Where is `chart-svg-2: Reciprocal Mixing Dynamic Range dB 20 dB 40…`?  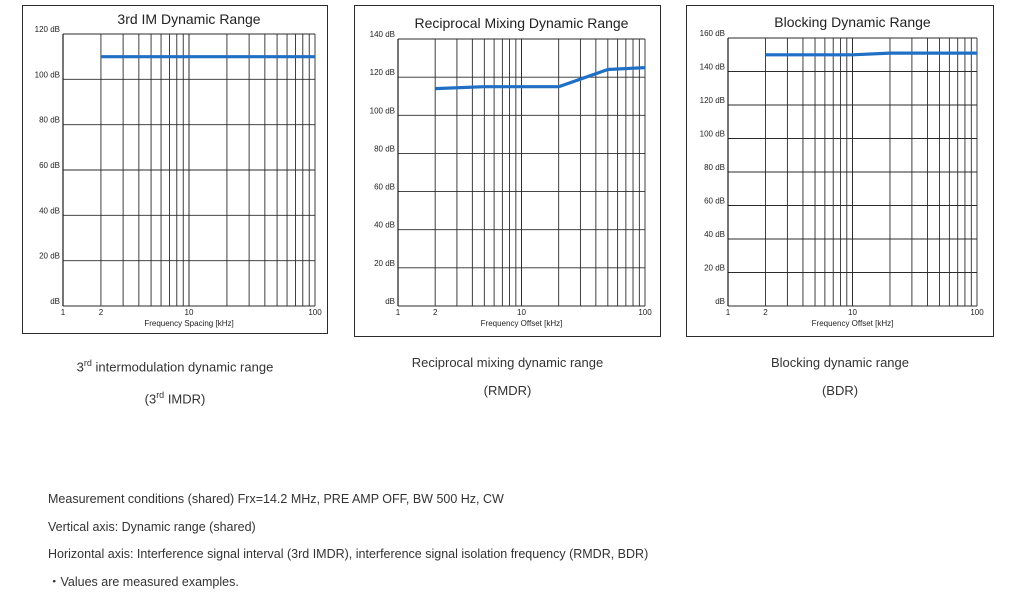
chart-svg-2: Reciprocal Mixing Dynamic Range dB 20 dB 40… is located at coordinates (511, 171).